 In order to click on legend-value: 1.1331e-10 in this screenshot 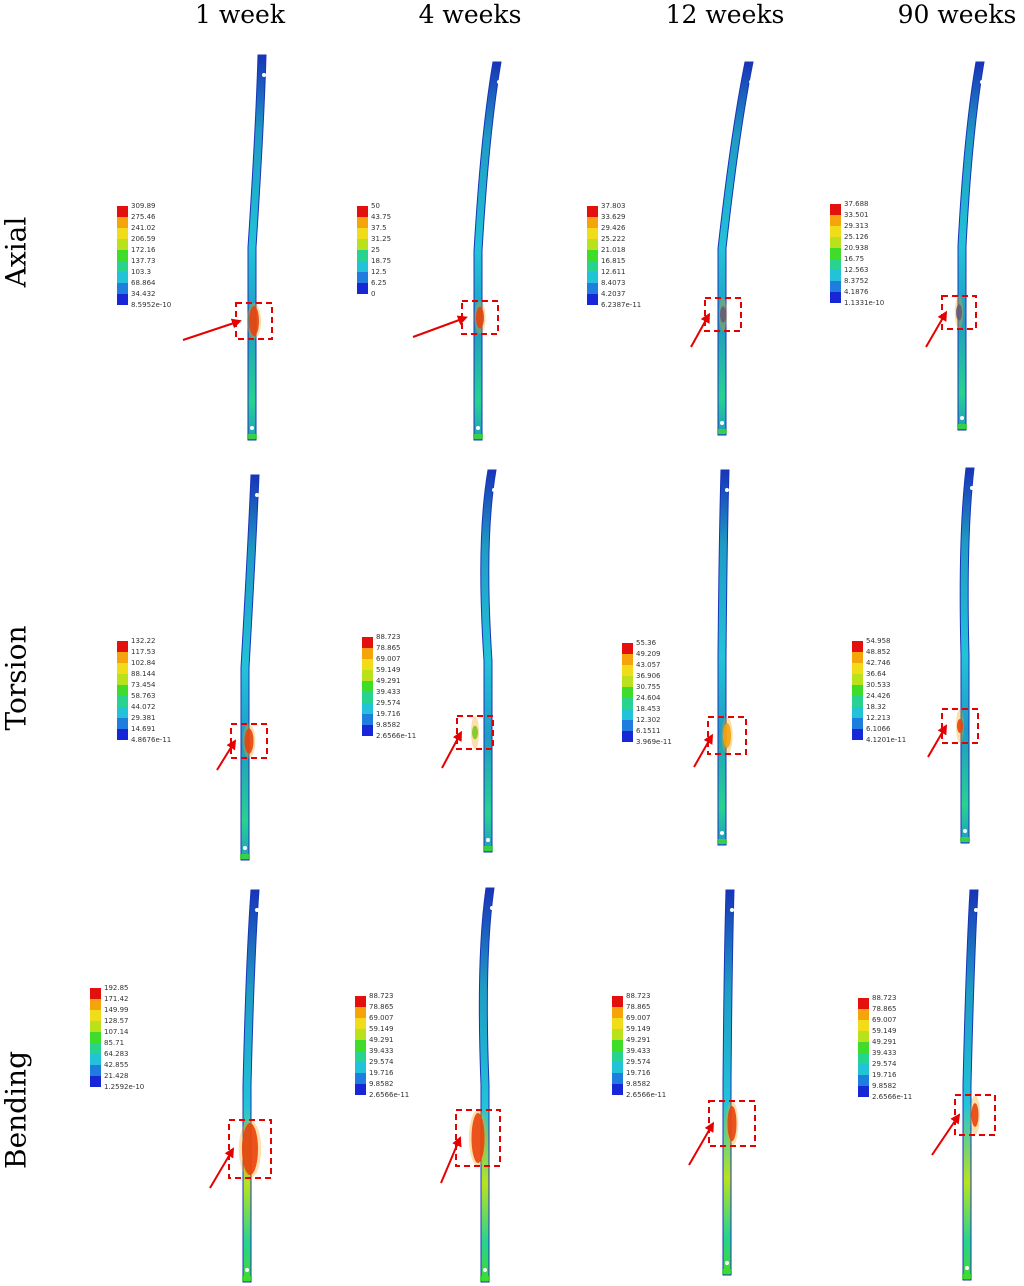, I will do `click(864, 303)`.